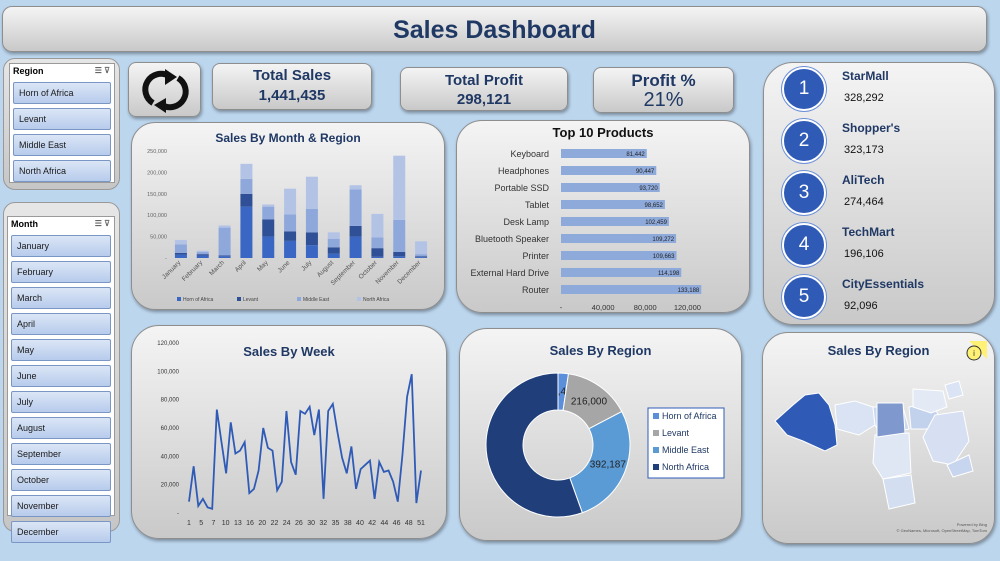  I want to click on product-value-label: 109,663, so click(664, 257).